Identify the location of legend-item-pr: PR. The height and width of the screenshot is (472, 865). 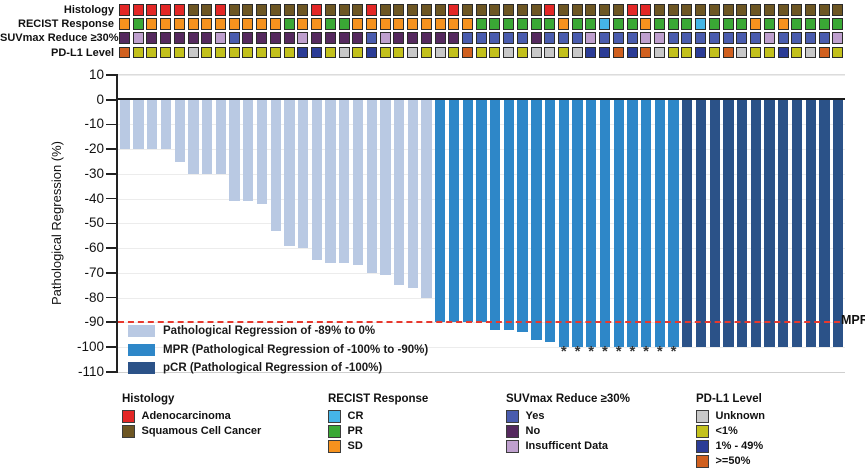
(378, 431).